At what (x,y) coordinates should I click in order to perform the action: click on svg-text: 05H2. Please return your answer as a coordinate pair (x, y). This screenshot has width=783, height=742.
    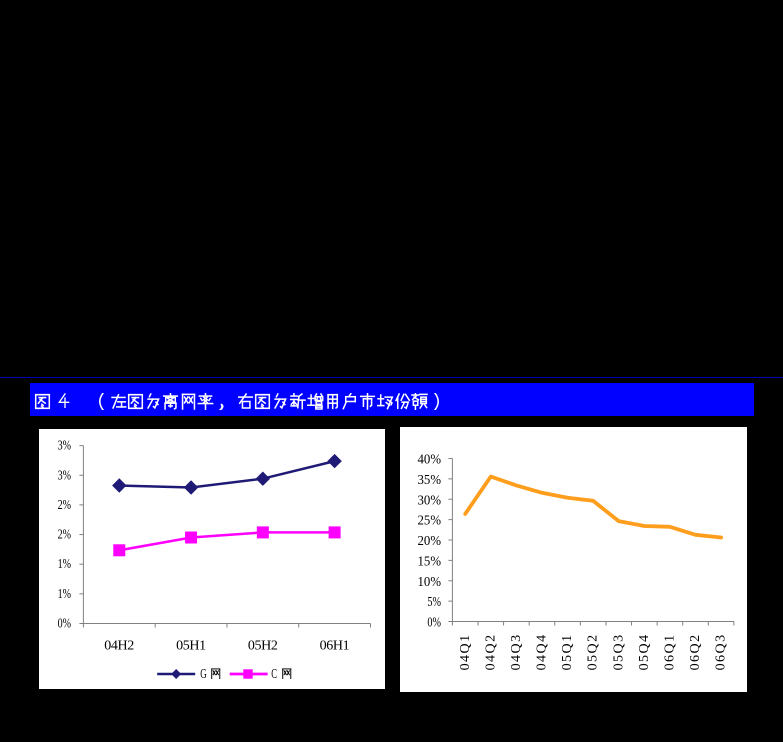
    Looking at the image, I should click on (263, 646).